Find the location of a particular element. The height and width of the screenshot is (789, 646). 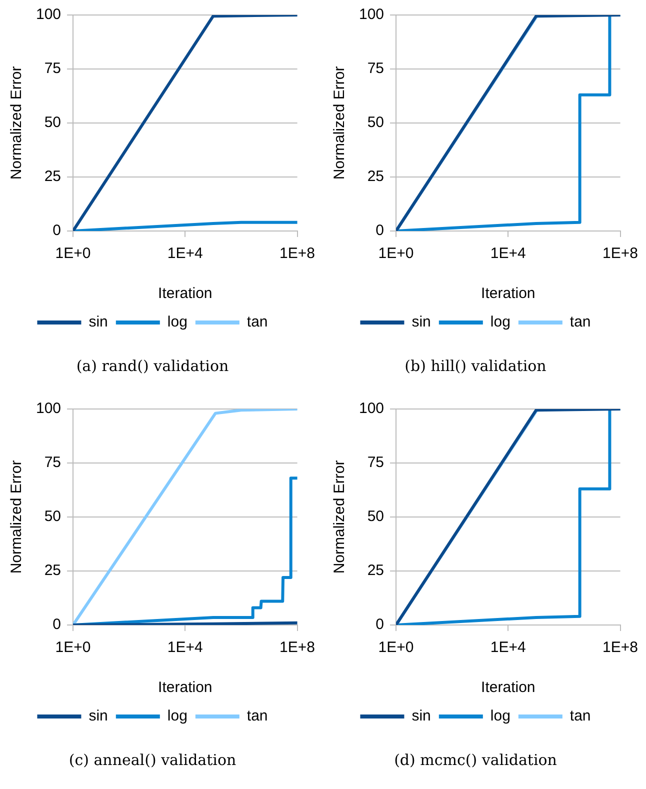

text: (c) anneal() validation is located at coordinates (152, 759).